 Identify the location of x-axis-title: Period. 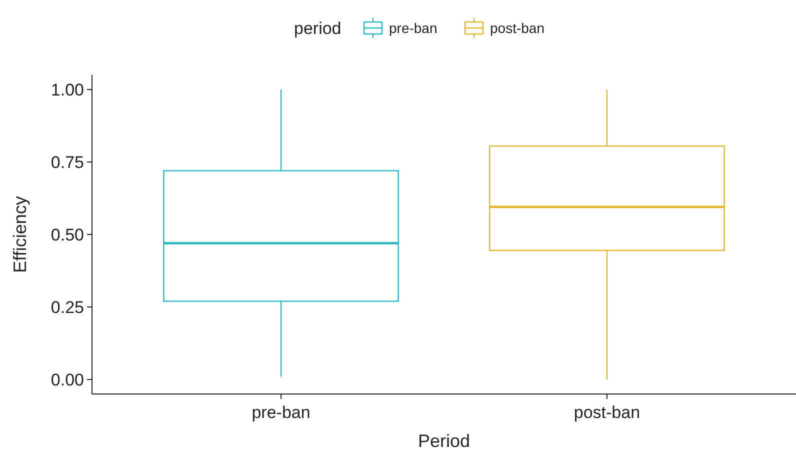
(444, 441).